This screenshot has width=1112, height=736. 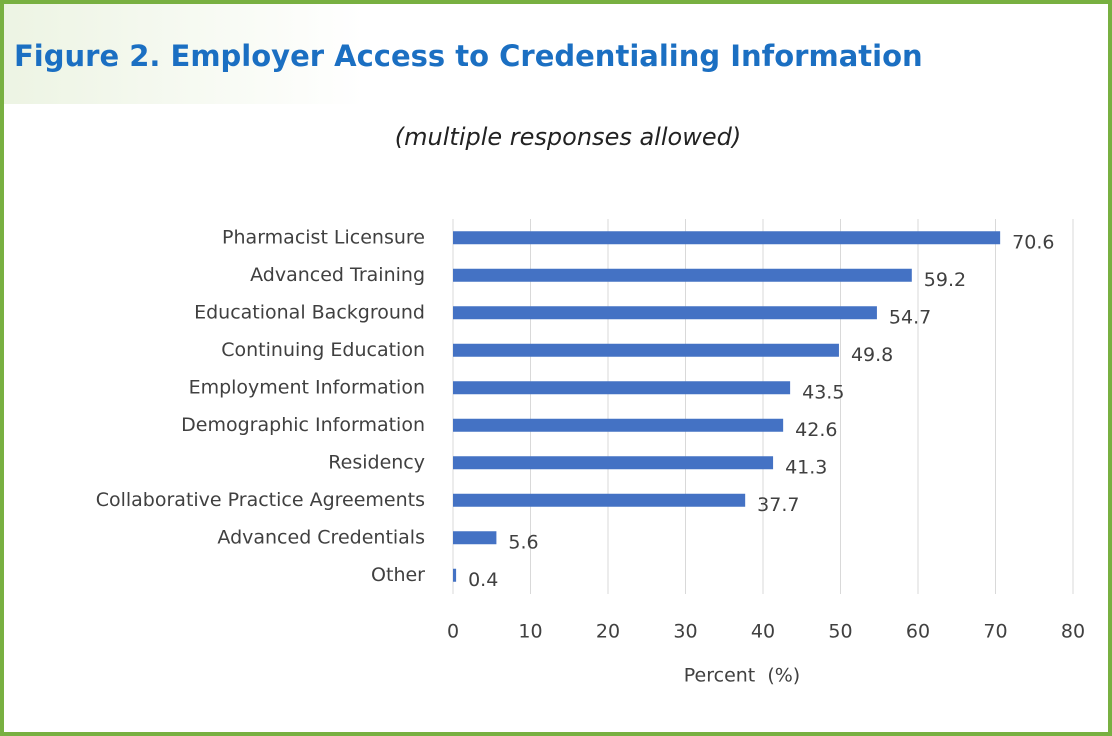 What do you see at coordinates (453, 632) in the screenshot?
I see `x-tick-label: 0` at bounding box center [453, 632].